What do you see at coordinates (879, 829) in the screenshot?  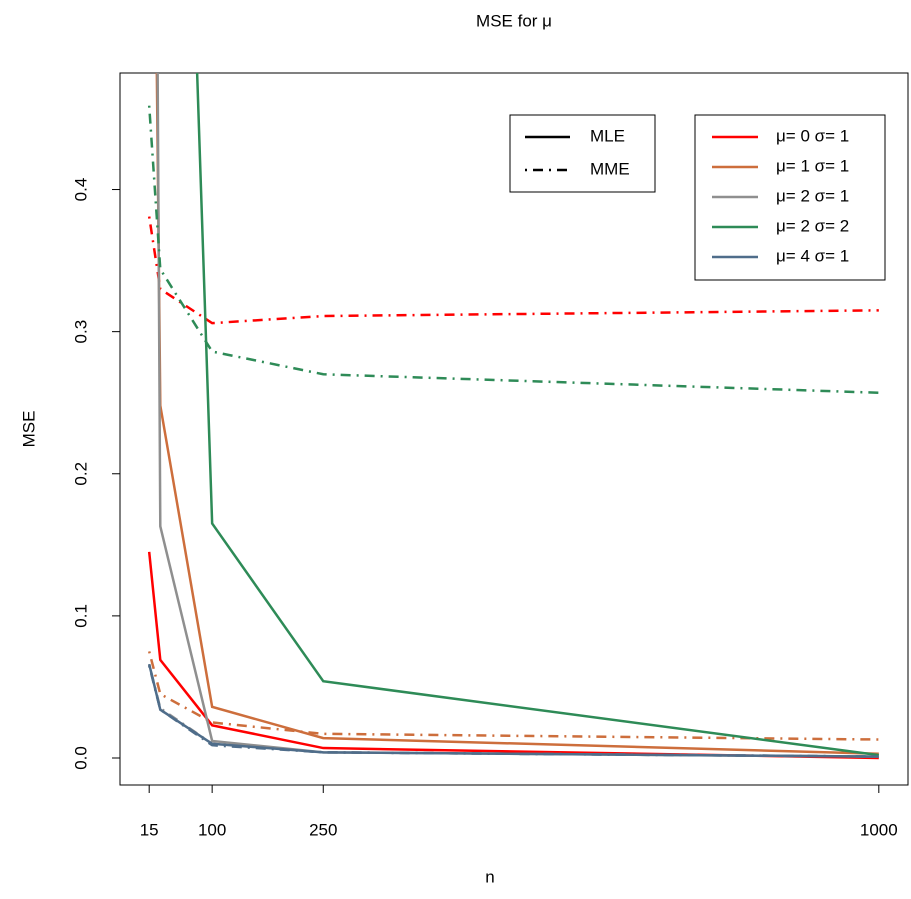 I see `x-tick-label: 1000` at bounding box center [879, 829].